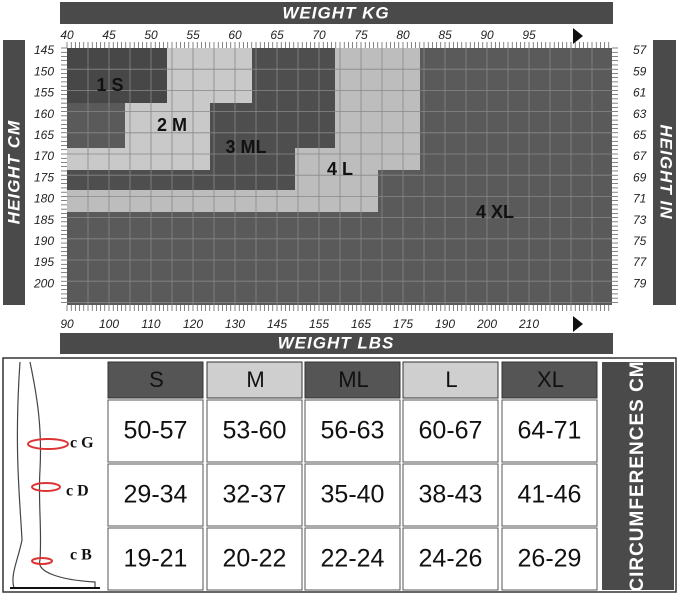 Image resolution: width=679 pixels, height=594 pixels. Describe the element at coordinates (193, 35) in the screenshot. I see `tick-label: 55` at that location.